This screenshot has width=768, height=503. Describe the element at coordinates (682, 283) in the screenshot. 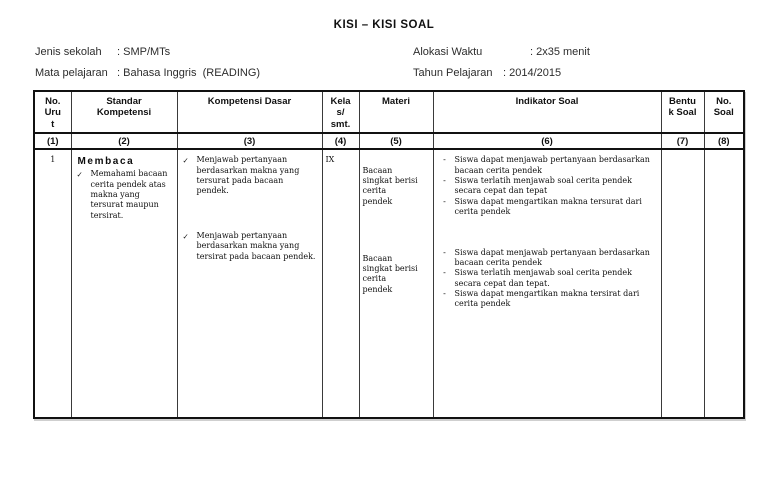

I see `cell-bentuk-soal` at that location.